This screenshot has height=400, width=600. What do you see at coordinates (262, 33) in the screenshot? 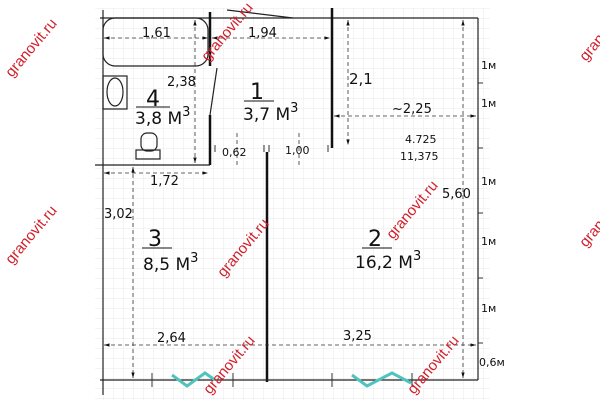
I see `dim-label: 1,94` at bounding box center [262, 33].